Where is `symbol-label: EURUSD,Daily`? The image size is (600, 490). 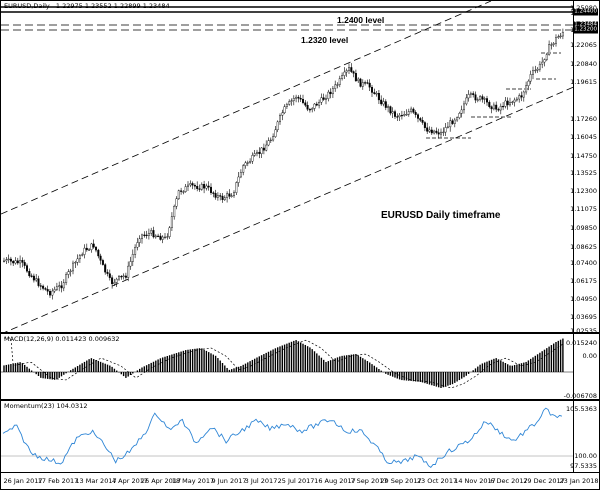 symbol-label: EURUSD,Daily is located at coordinates (27, 6).